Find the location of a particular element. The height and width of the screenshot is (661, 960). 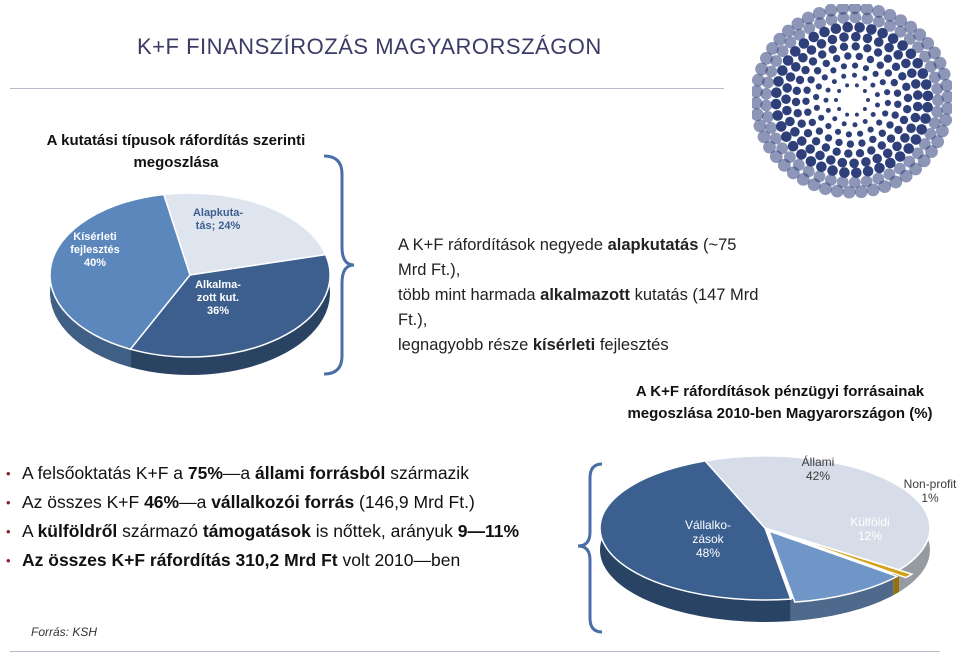

bullet-text: is nőttek, arányuk is located at coordinates (384, 531).